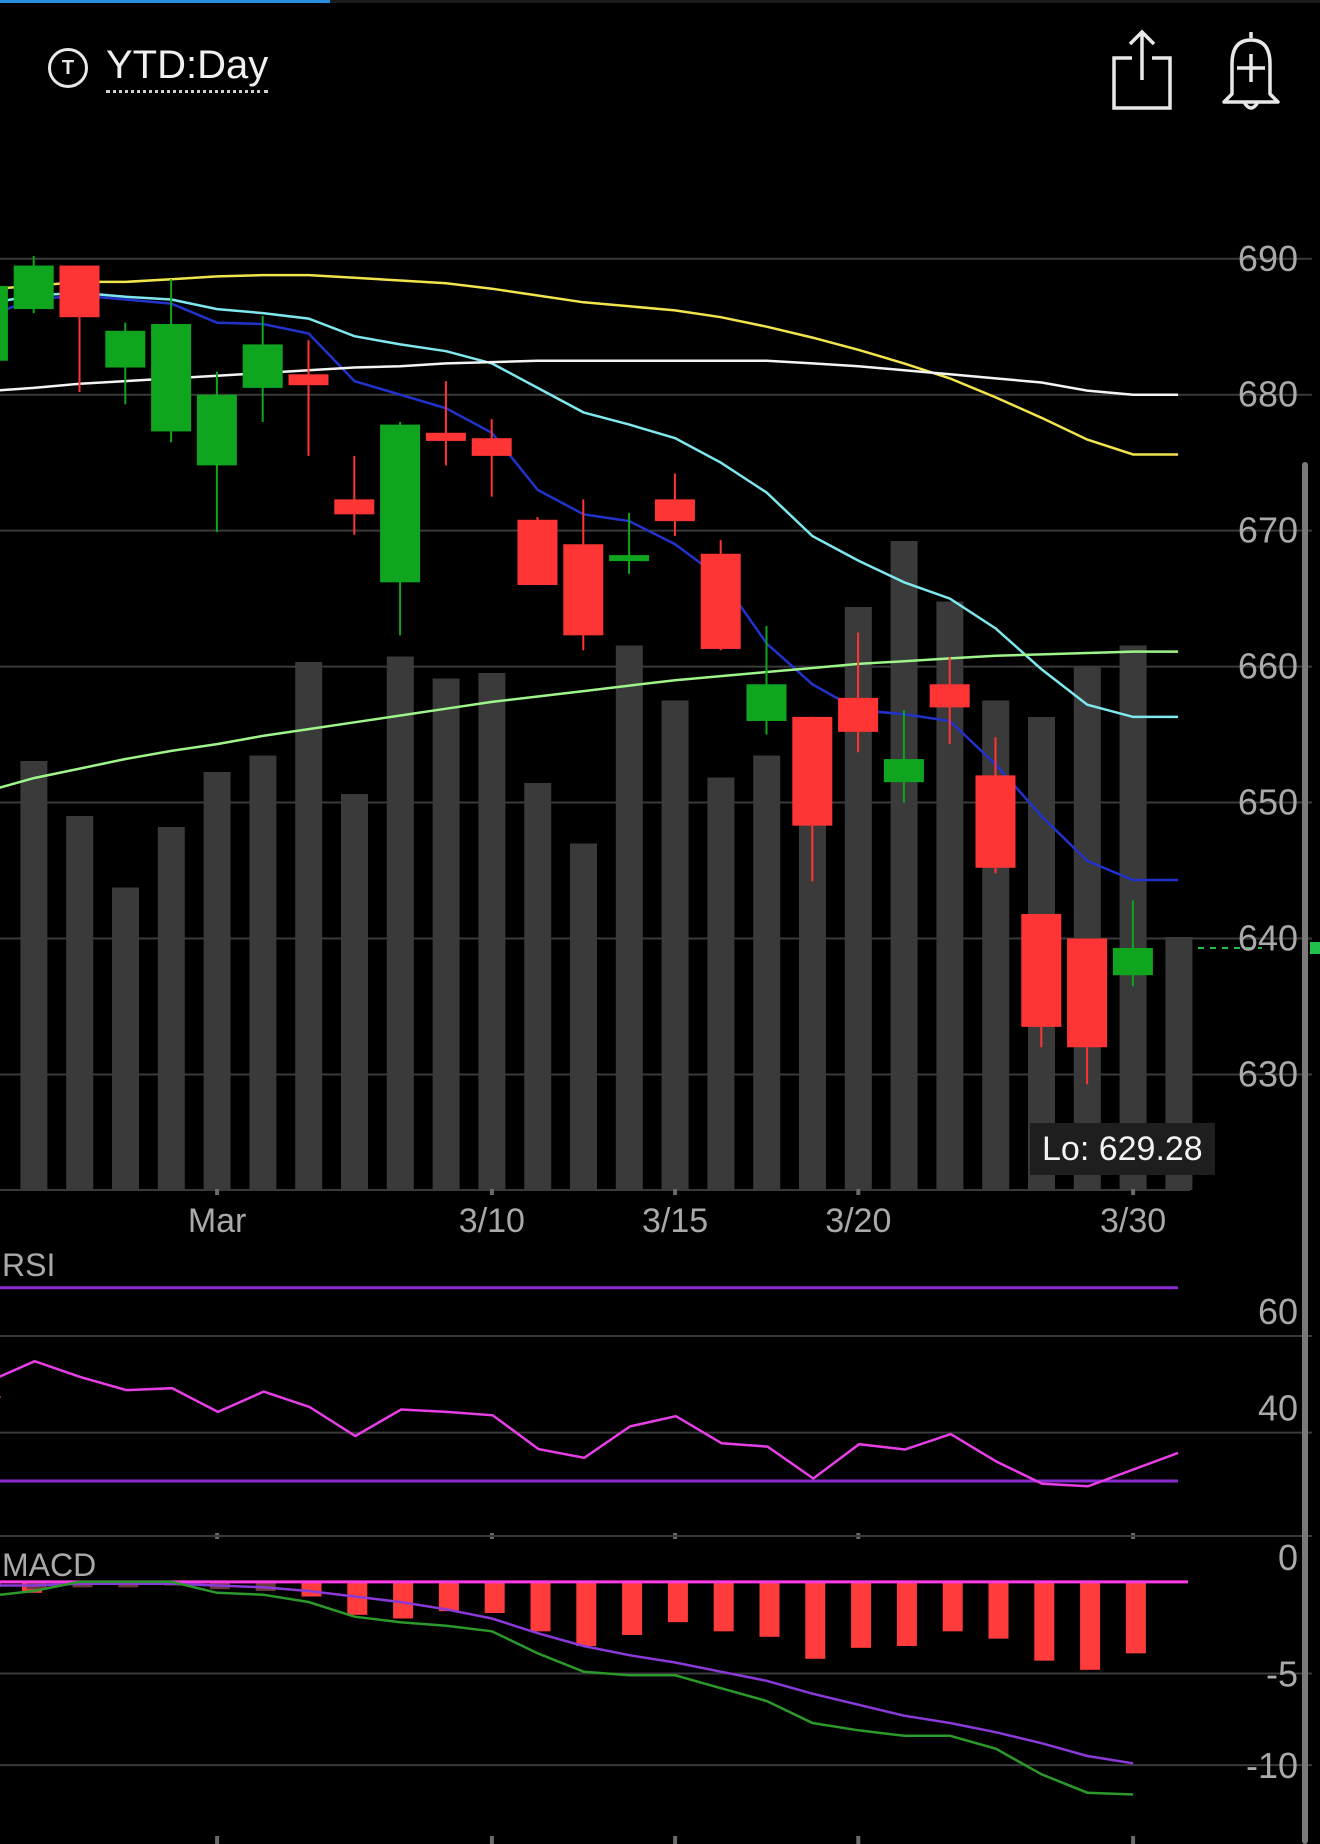 This screenshot has width=1320, height=1844. I want to click on date-tick-label: 3/10, so click(492, 1221).